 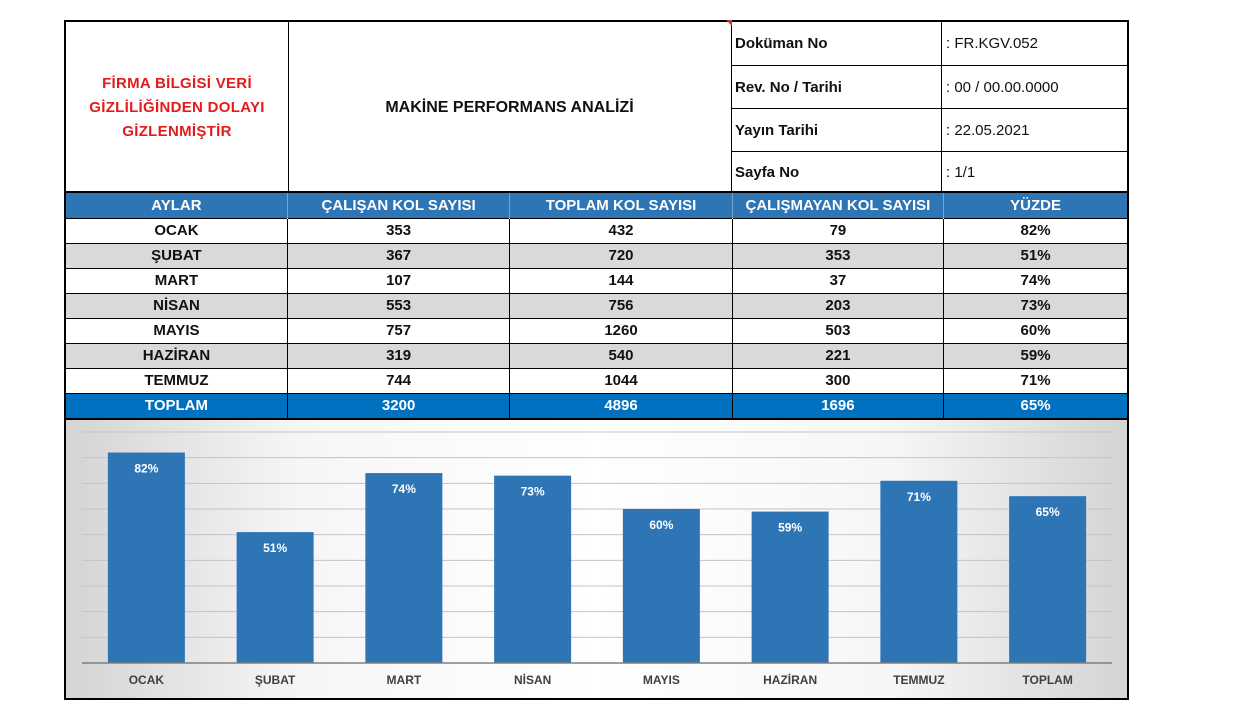 I want to click on working-count-cell: 367, so click(x=399, y=255).